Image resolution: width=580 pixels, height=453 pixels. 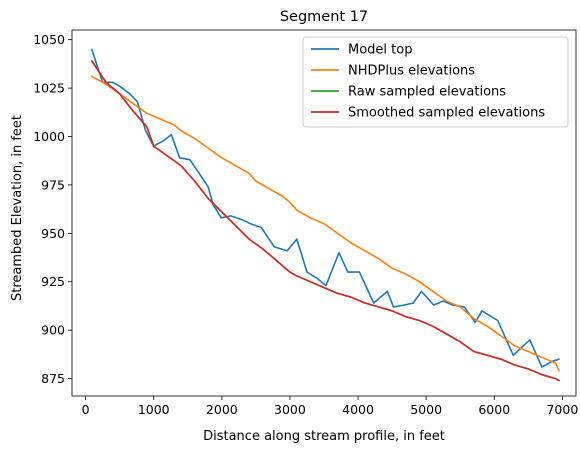 What do you see at coordinates (52, 209) in the screenshot?
I see `y-axis-ticks: 875 900 925 950 975 1000 1025 1050` at bounding box center [52, 209].